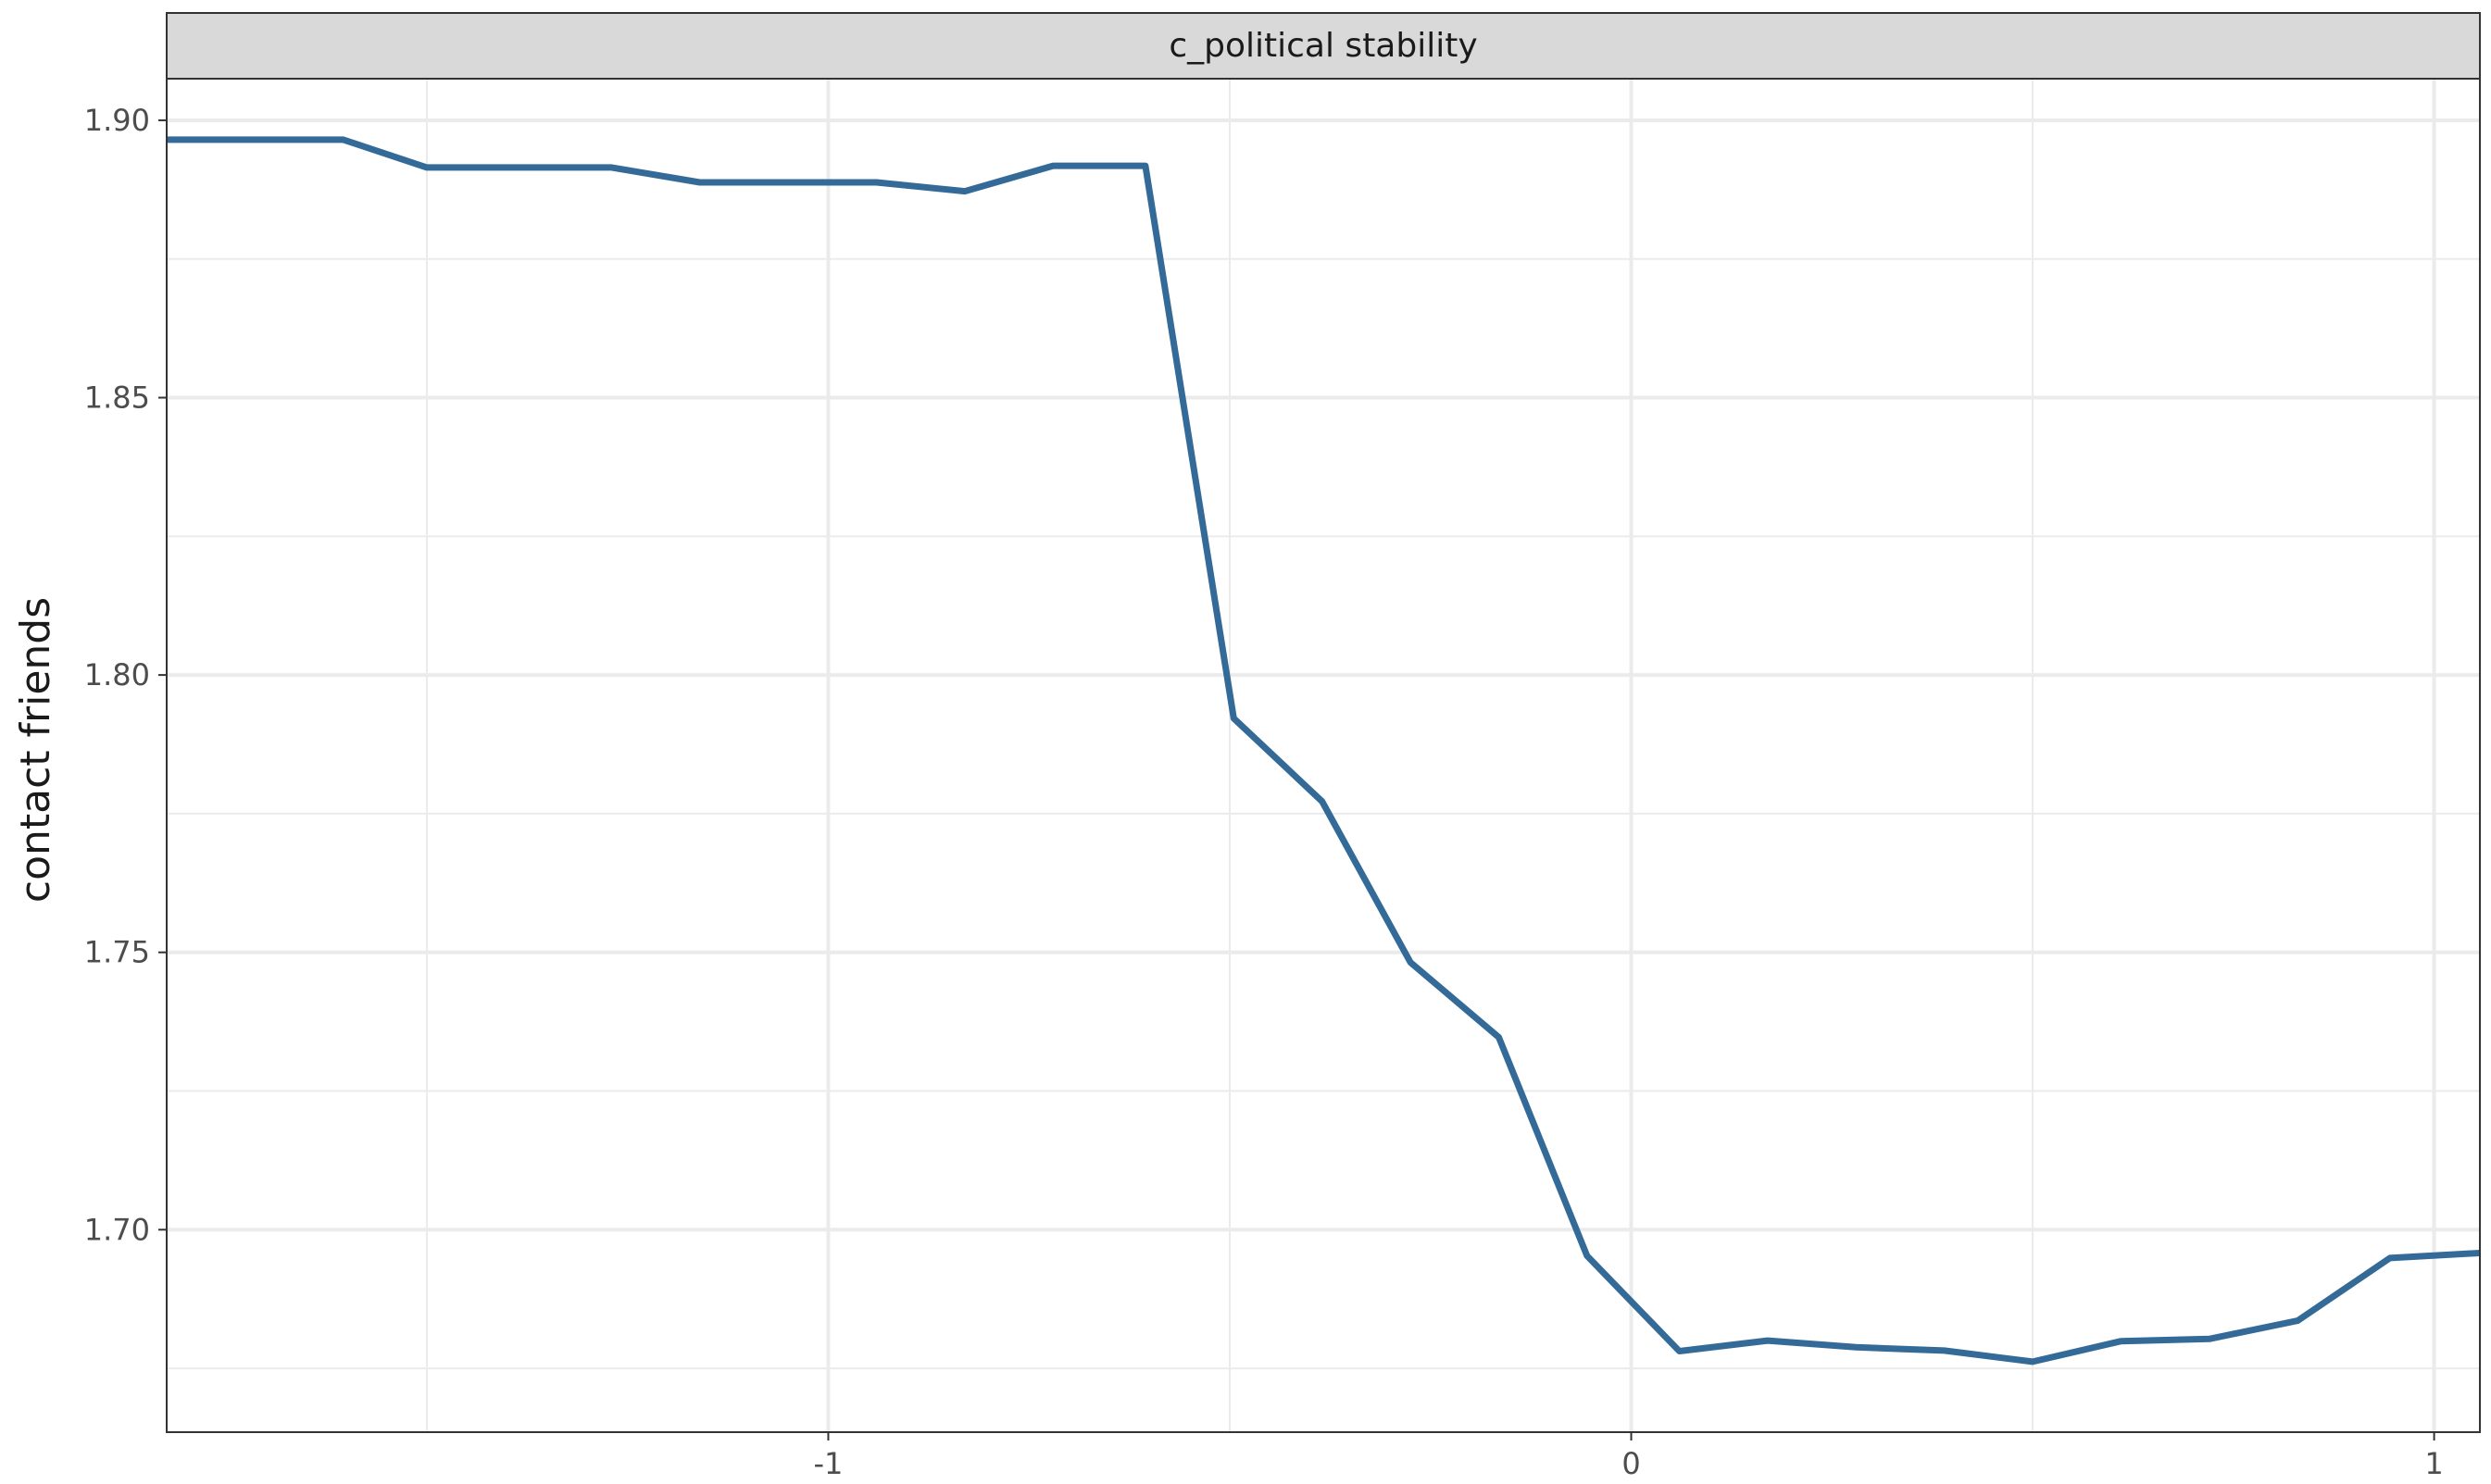 The image size is (2491, 1484). What do you see at coordinates (35, 750) in the screenshot?
I see `y-axis-title: contact friends` at bounding box center [35, 750].